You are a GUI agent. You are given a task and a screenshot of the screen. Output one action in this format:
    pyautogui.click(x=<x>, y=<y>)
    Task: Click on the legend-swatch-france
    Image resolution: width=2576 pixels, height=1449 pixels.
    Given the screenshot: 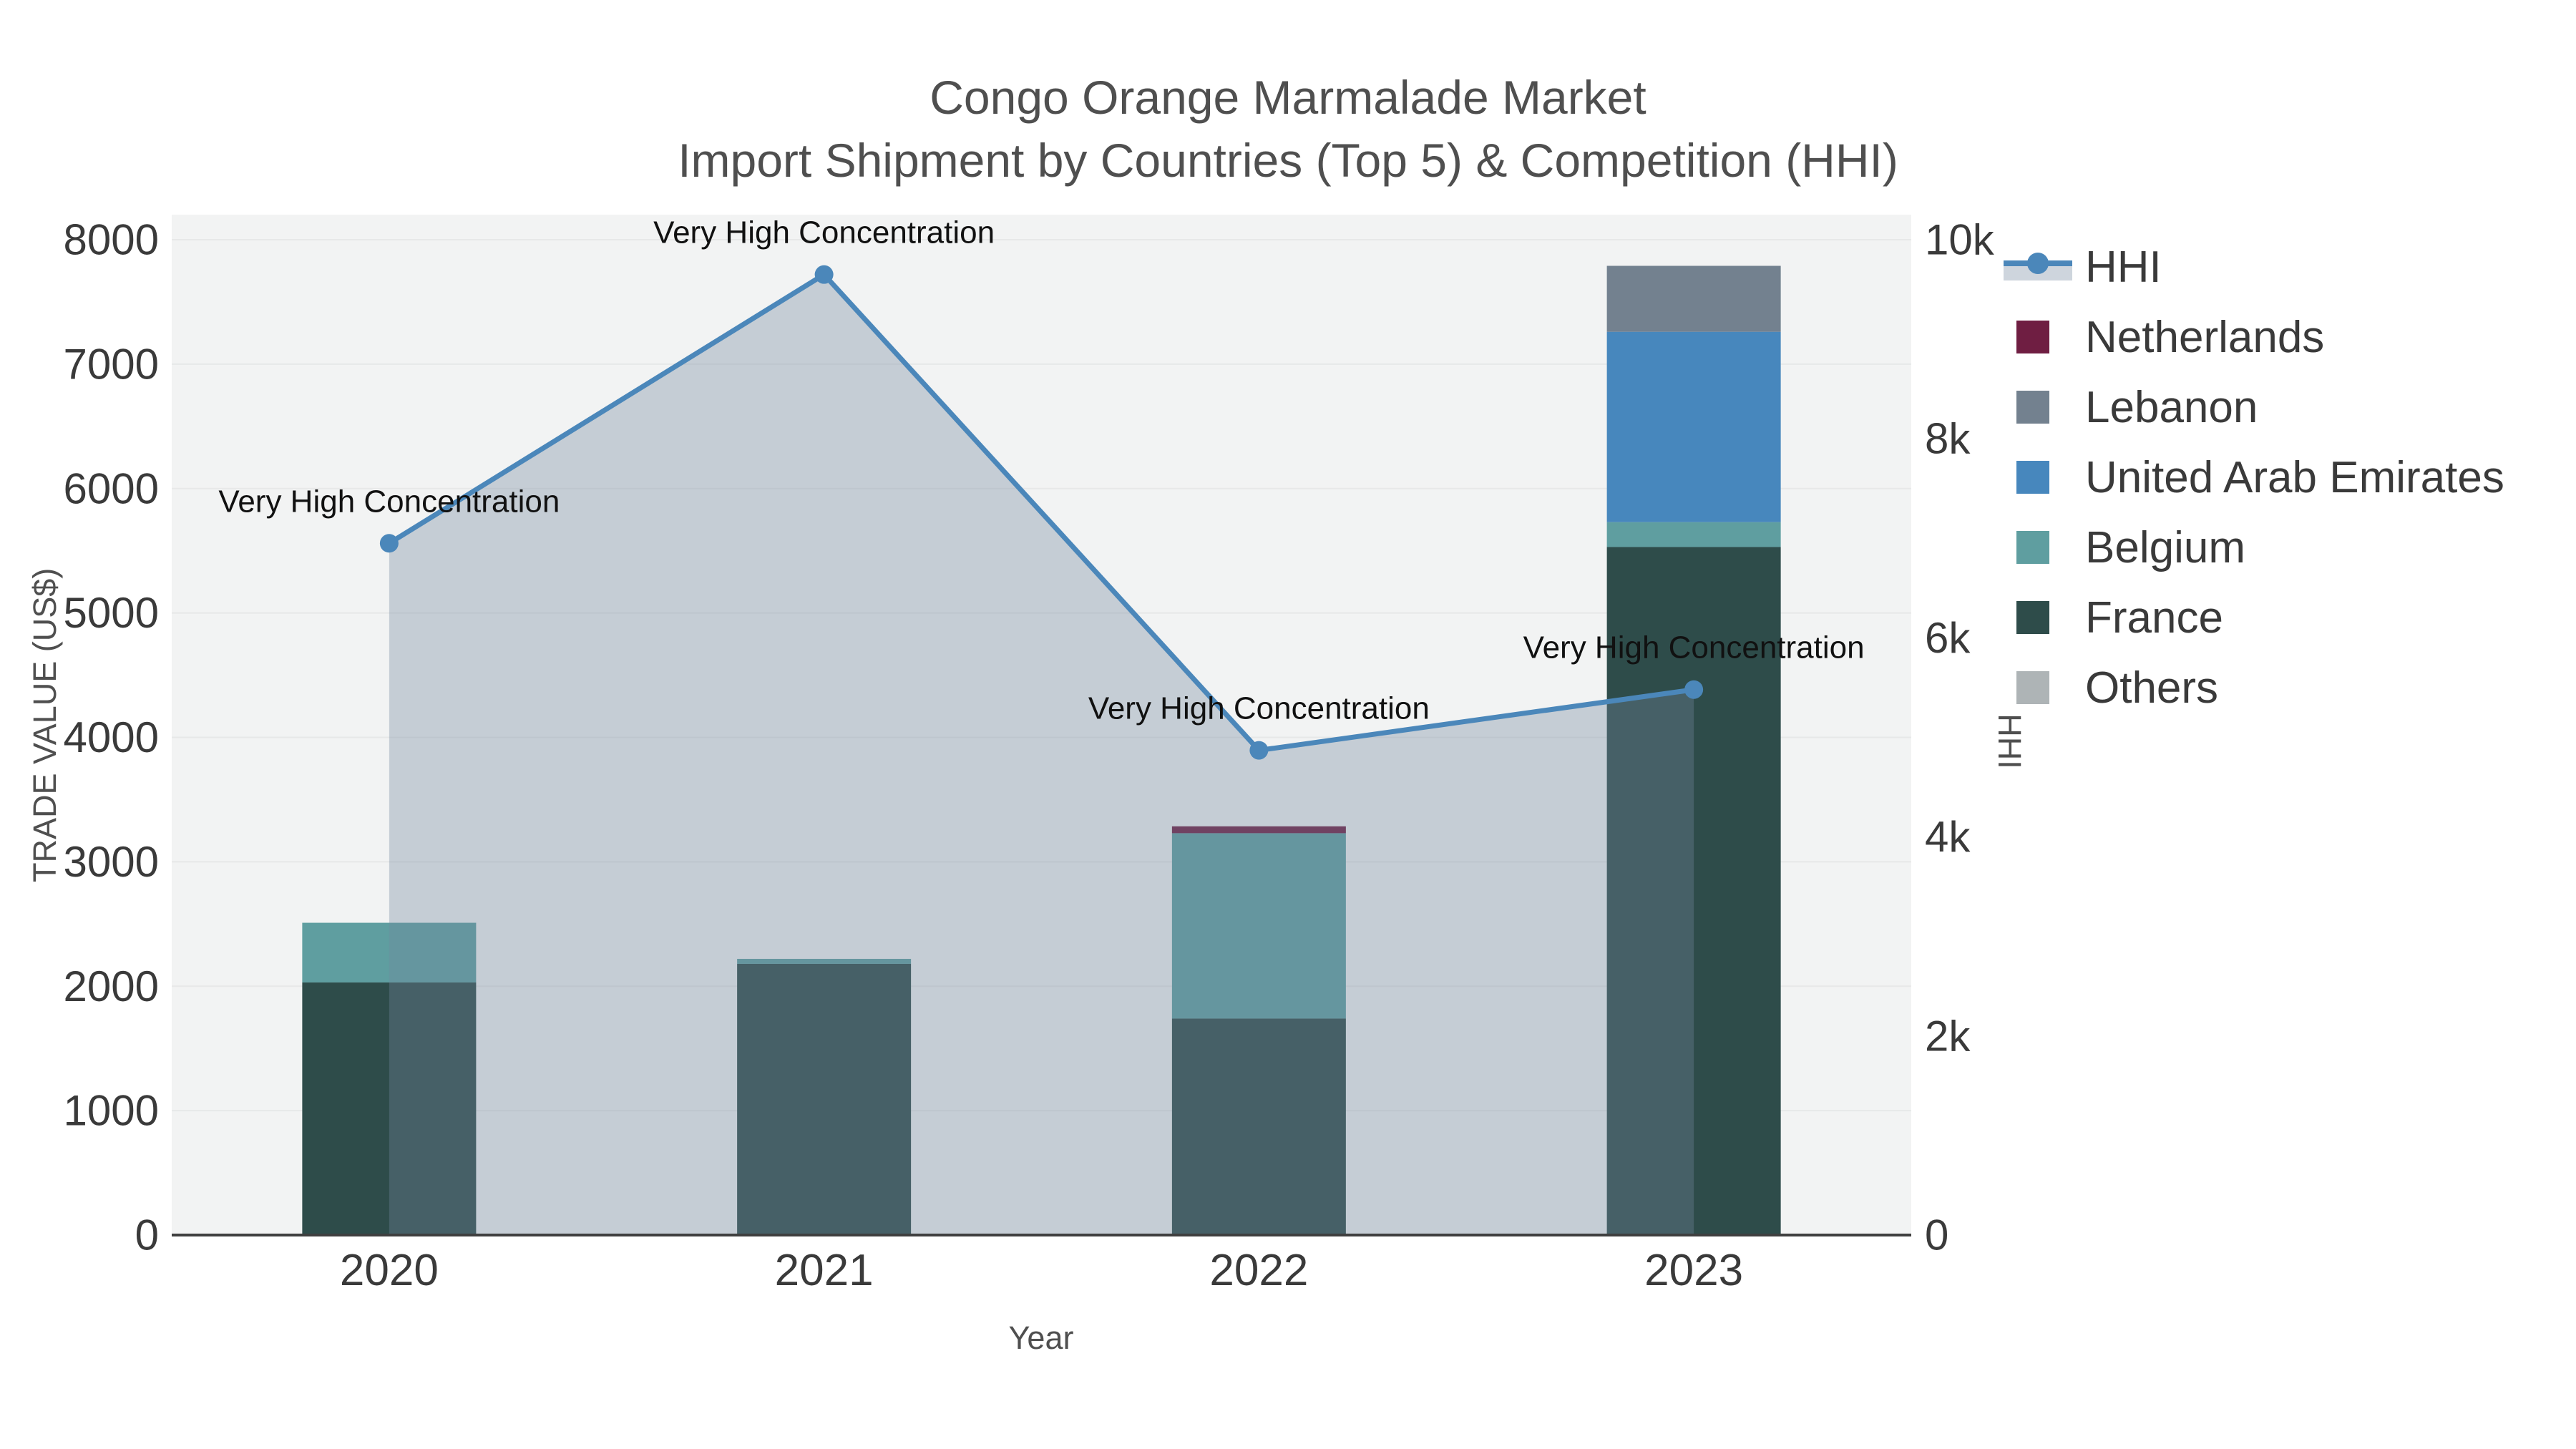 What is the action you would take?
    pyautogui.click(x=2032, y=617)
    